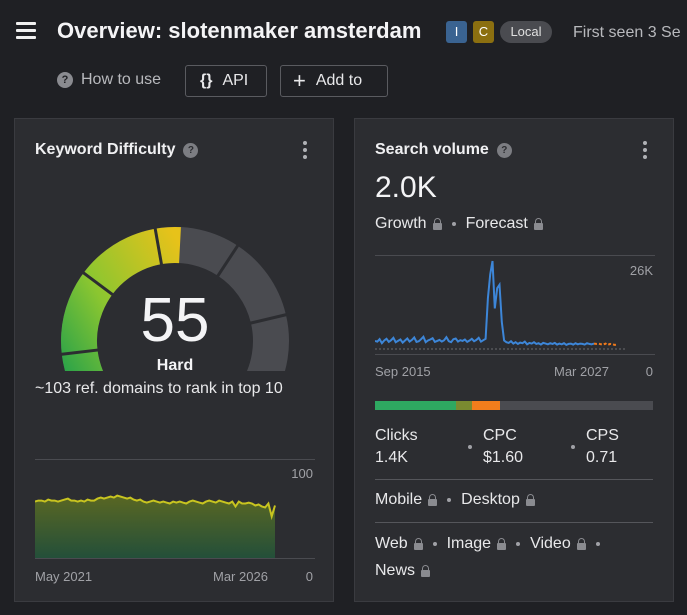  What do you see at coordinates (401, 223) in the screenshot?
I see `growth-label: Growth` at bounding box center [401, 223].